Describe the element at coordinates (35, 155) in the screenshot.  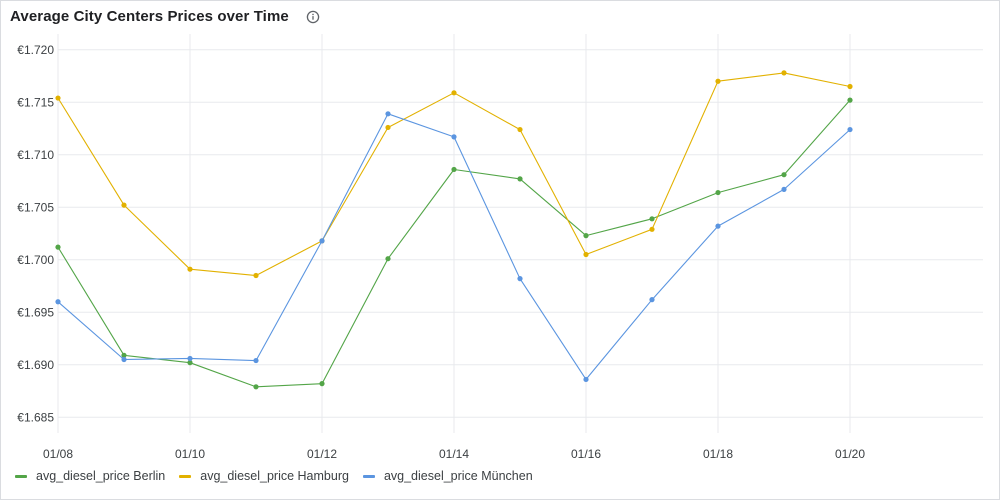
I see `y-tick-label: €1.710` at that location.